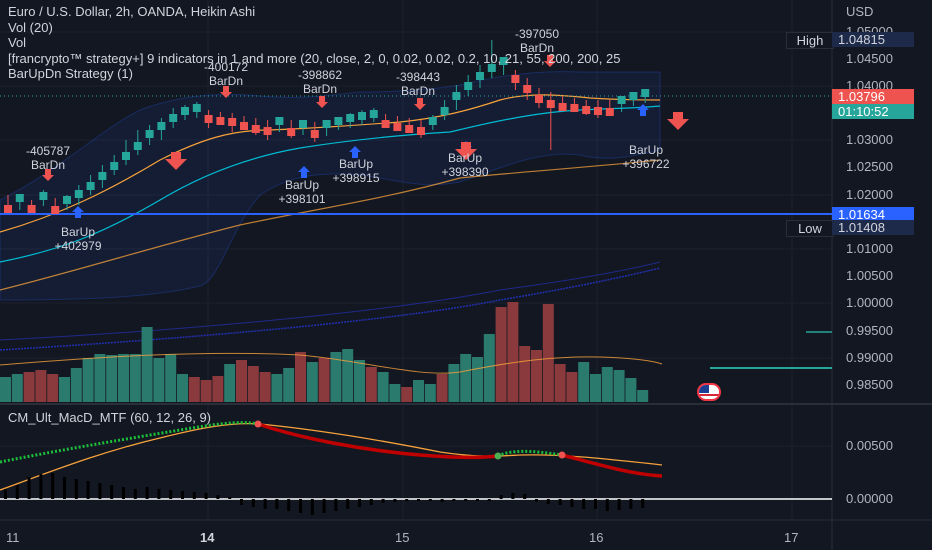 Image resolution: width=932 pixels, height=550 pixels. What do you see at coordinates (873, 214) in the screenshot?
I see `hline-price-tag: 1.01634` at bounding box center [873, 214].